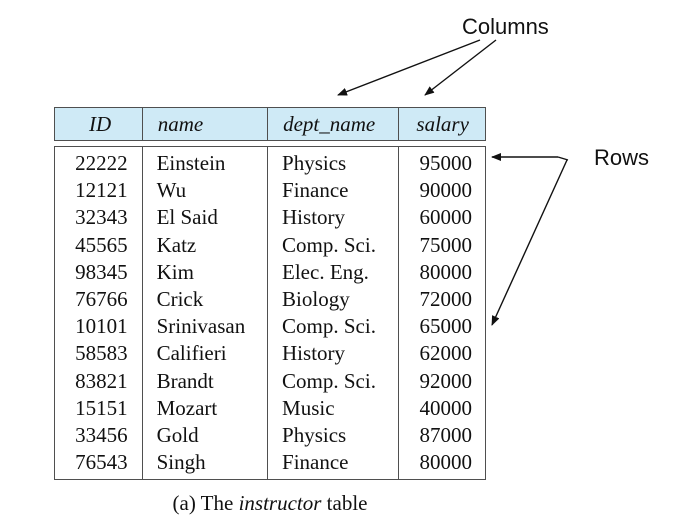 The height and width of the screenshot is (520, 686). Describe the element at coordinates (446, 407) in the screenshot. I see `cell-salary: 40000` at that location.